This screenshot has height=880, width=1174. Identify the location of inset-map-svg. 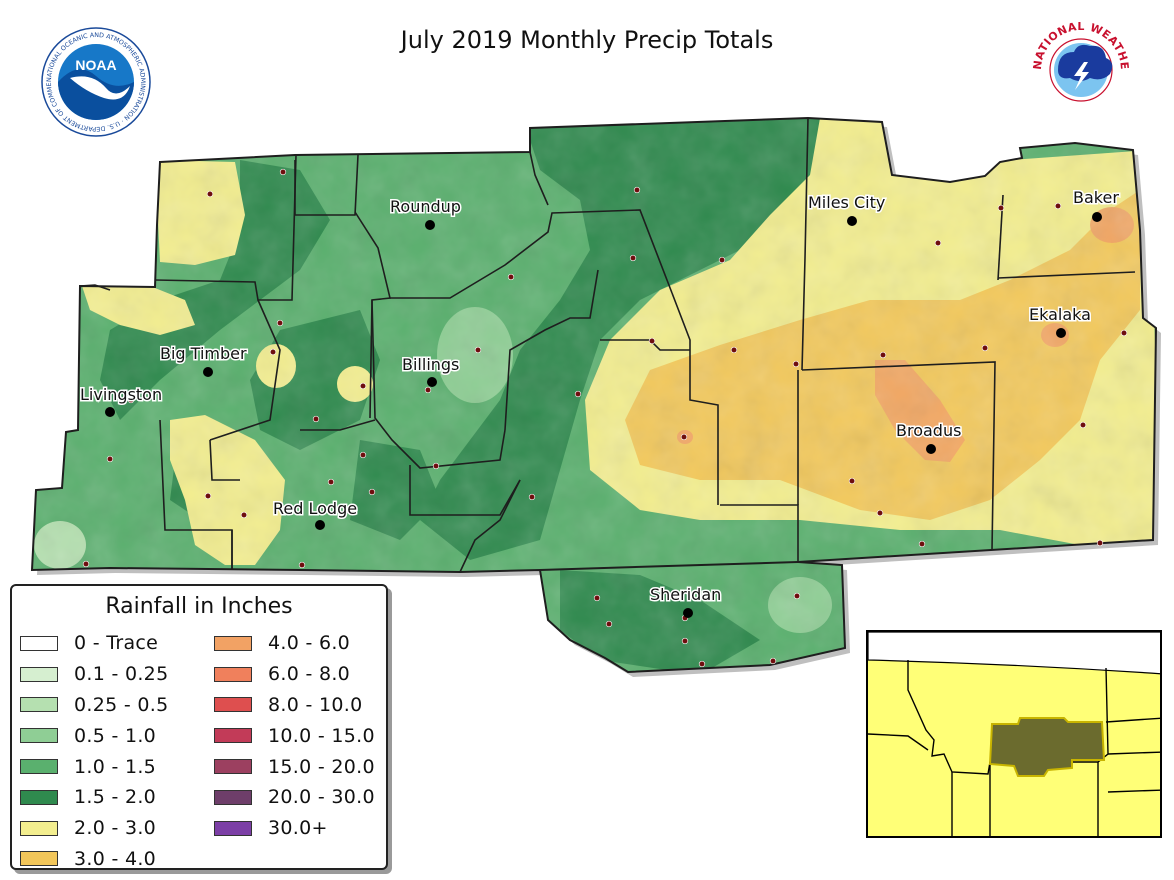
(1014, 734).